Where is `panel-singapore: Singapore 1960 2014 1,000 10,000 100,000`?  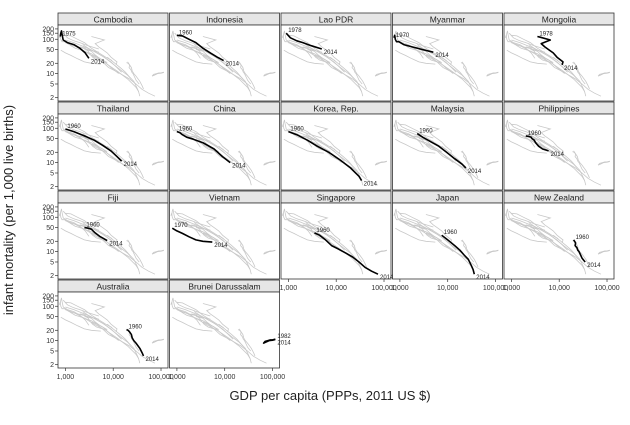
panel-singapore: Singapore 1960 2014 1,000 10,000 100,000 is located at coordinates (338, 241).